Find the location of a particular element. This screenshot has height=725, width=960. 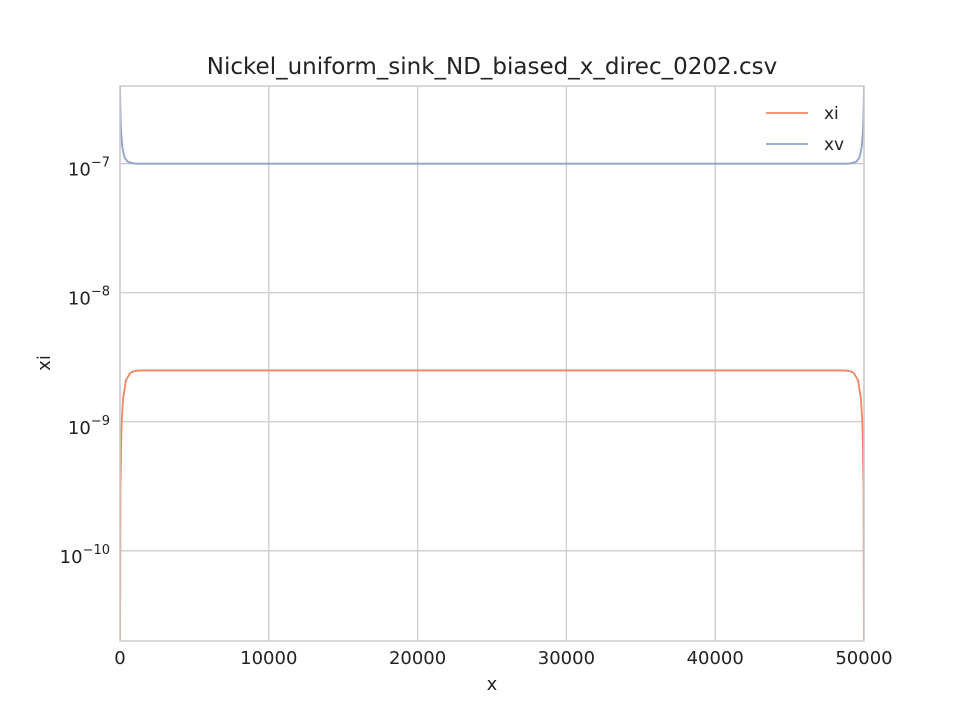

legend-label-xv: xv is located at coordinates (834, 145).